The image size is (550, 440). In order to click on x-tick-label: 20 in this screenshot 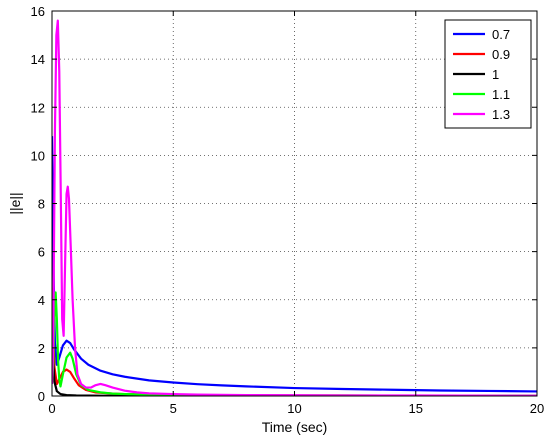, I will do `click(537, 408)`.